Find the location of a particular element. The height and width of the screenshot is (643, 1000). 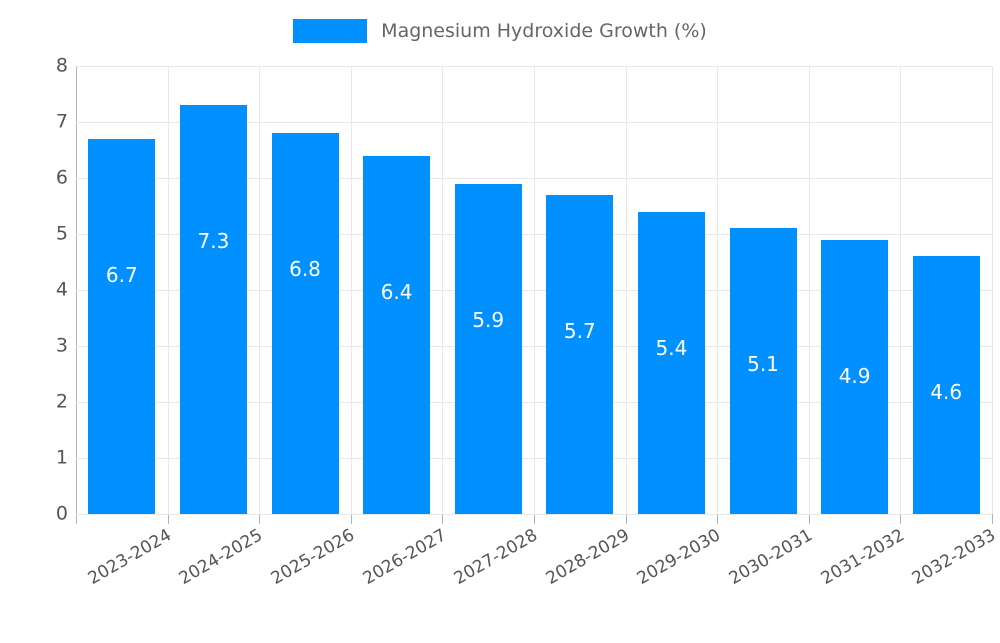

bar-value-label: 5.9 is located at coordinates (488, 319).